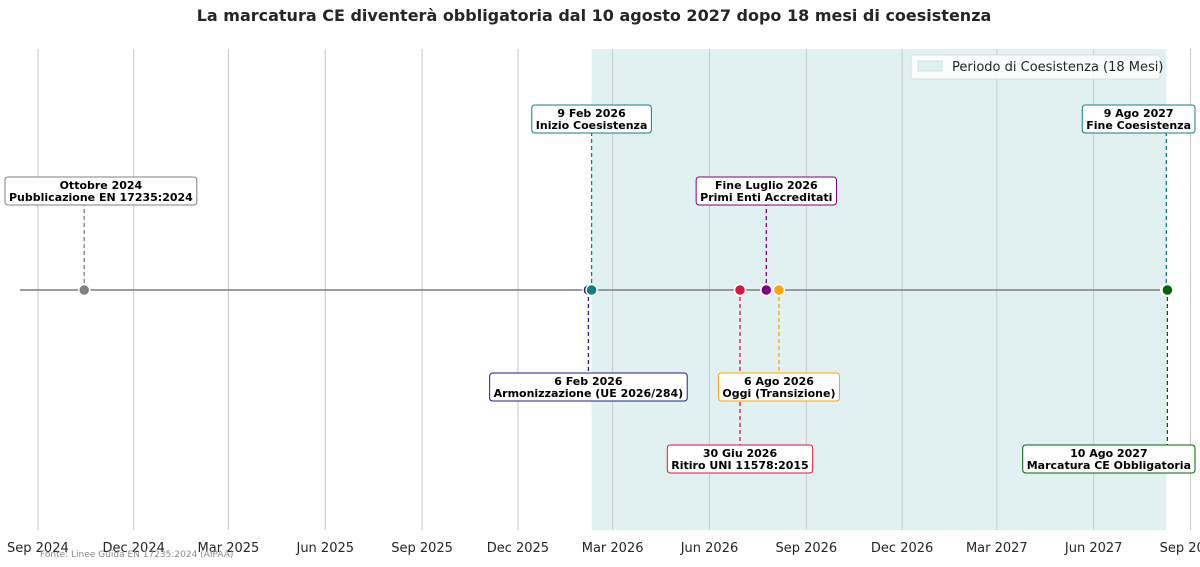  I want to click on event-description: Fine Coesistenza, so click(1138, 125).